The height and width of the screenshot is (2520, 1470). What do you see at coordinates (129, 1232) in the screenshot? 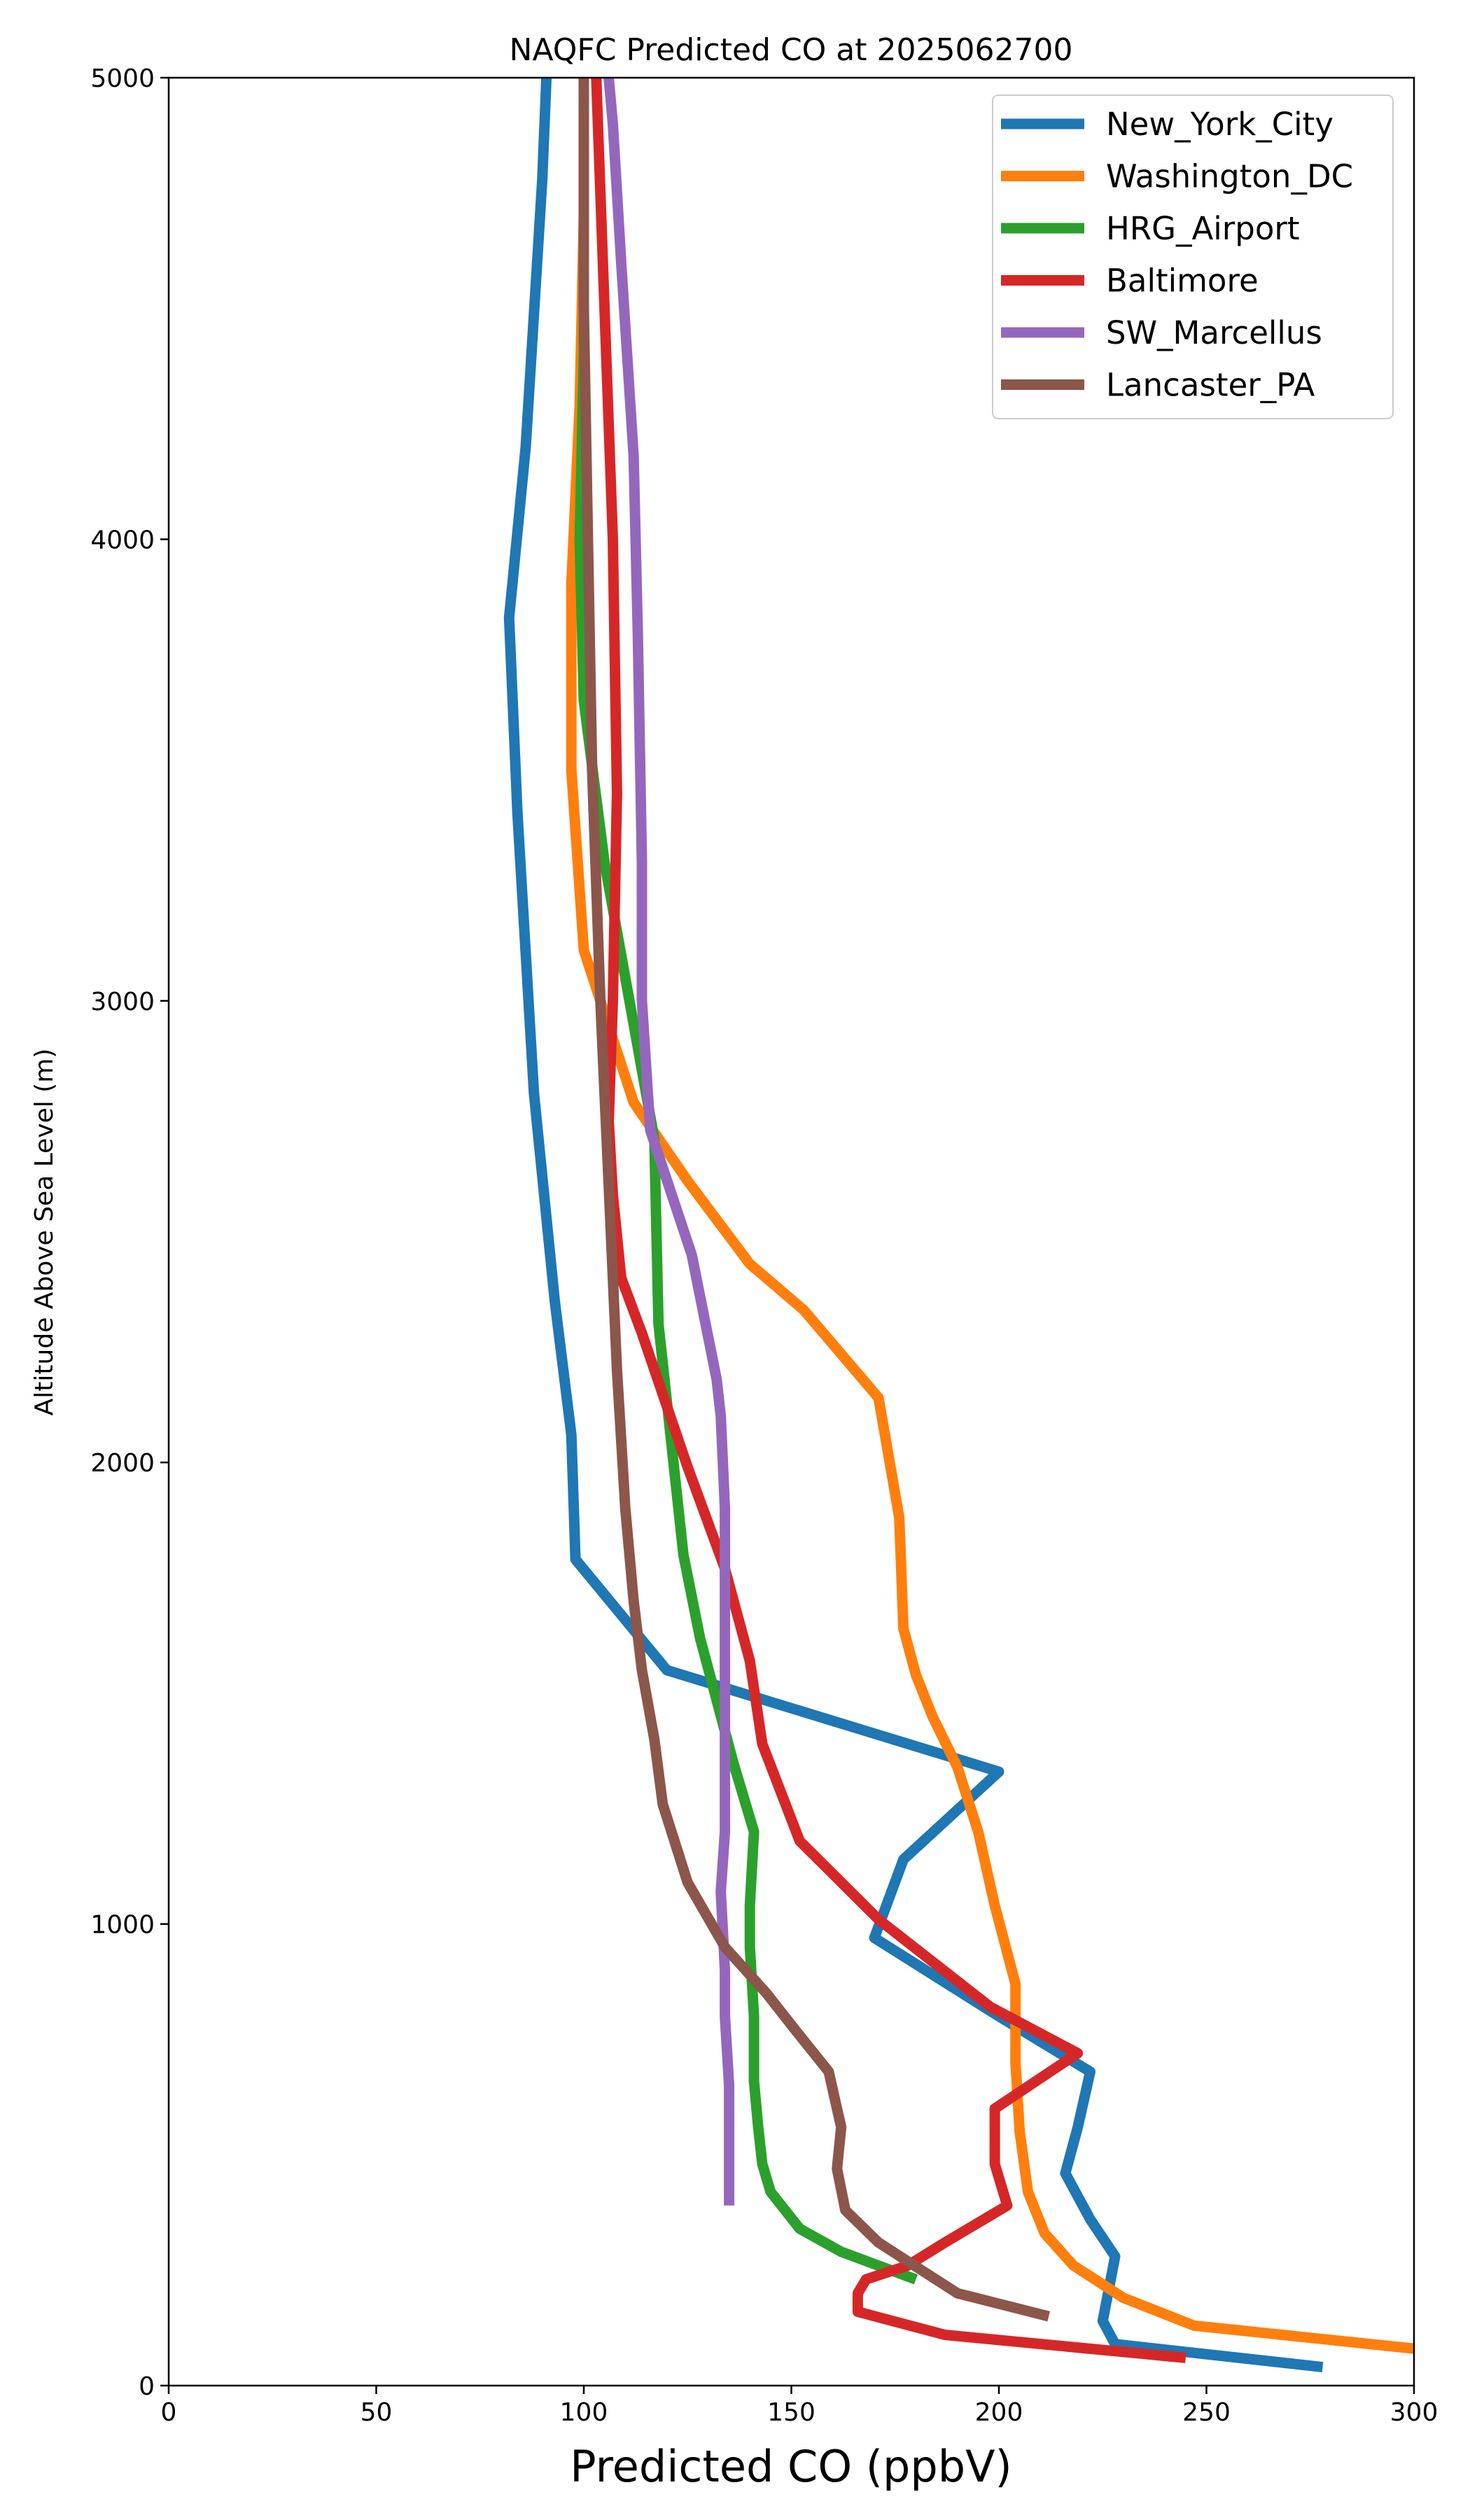
I see `y-axis-ticks: 0 1000 2000 3000 4000 5000` at bounding box center [129, 1232].